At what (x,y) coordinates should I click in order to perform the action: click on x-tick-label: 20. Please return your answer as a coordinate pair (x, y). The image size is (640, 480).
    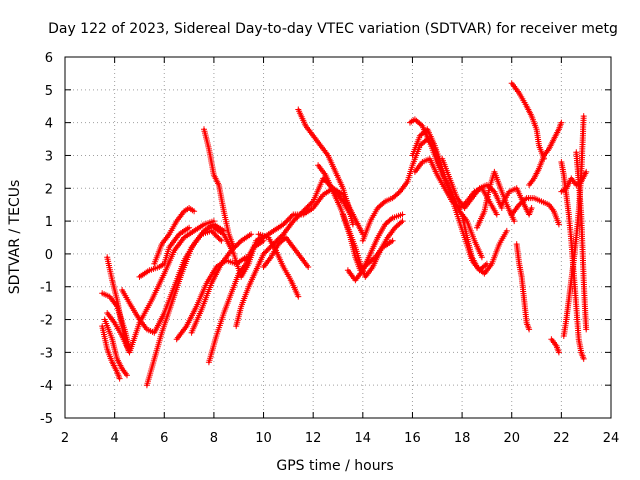
    Looking at the image, I should click on (511, 438).